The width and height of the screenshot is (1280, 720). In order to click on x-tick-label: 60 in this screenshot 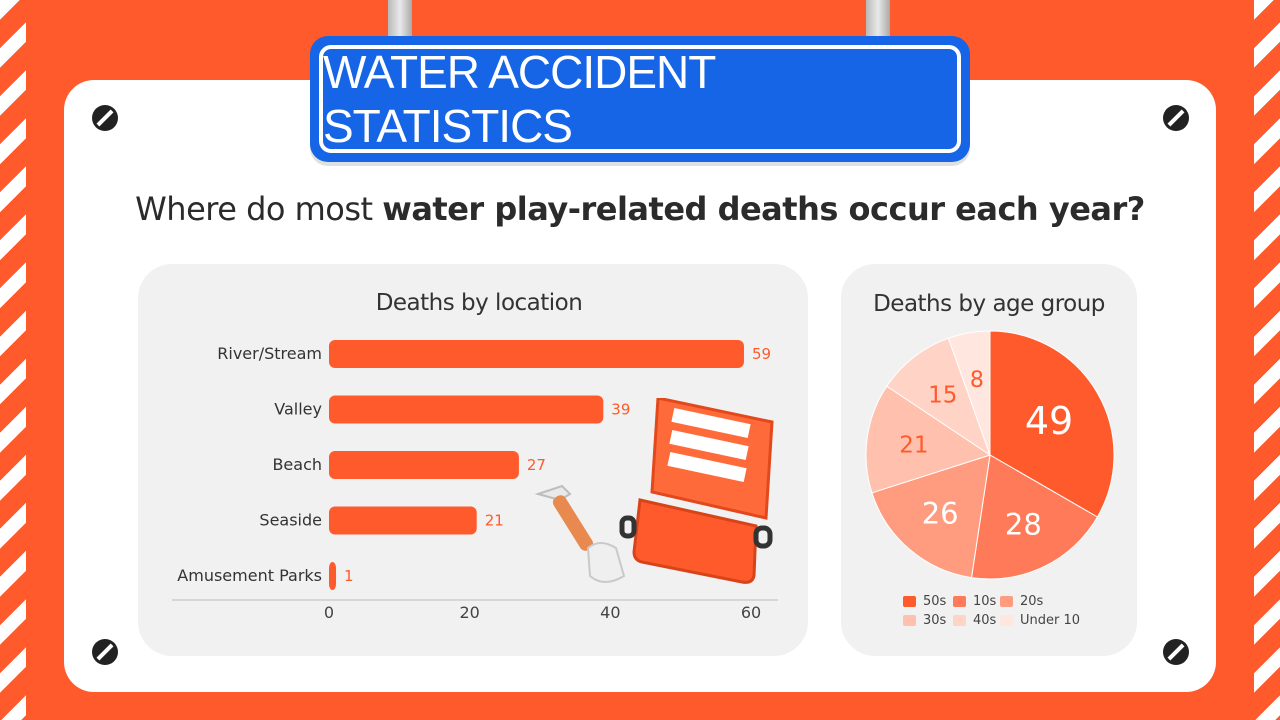, I will do `click(751, 612)`.